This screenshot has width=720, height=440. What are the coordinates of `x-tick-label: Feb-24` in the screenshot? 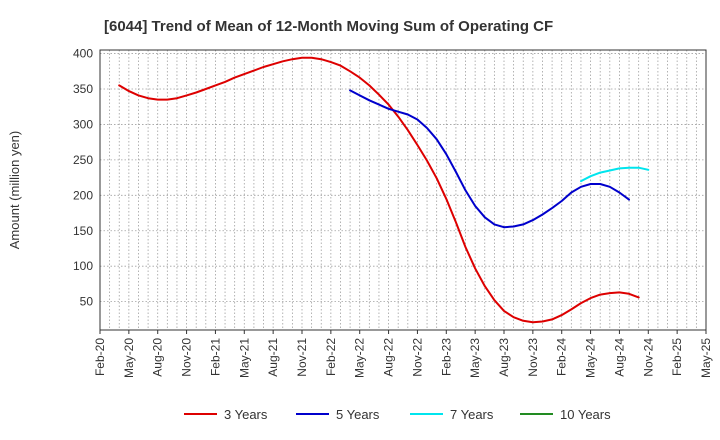 It's located at (562, 357).